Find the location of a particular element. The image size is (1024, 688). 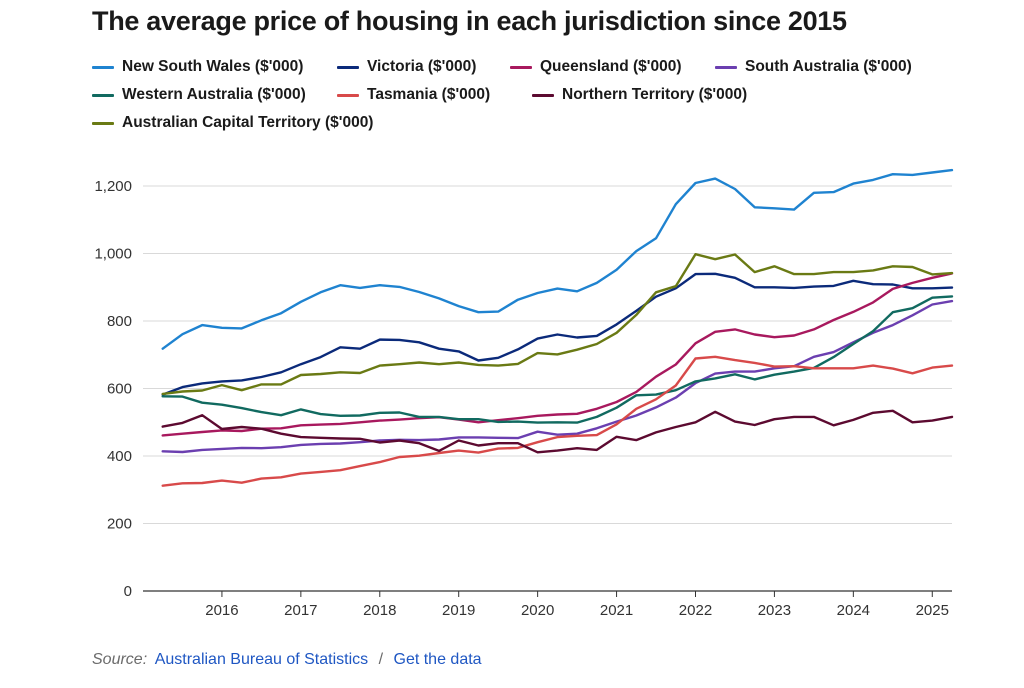

legend-item: Australian Capital Territory ($'000) is located at coordinates (232, 123).